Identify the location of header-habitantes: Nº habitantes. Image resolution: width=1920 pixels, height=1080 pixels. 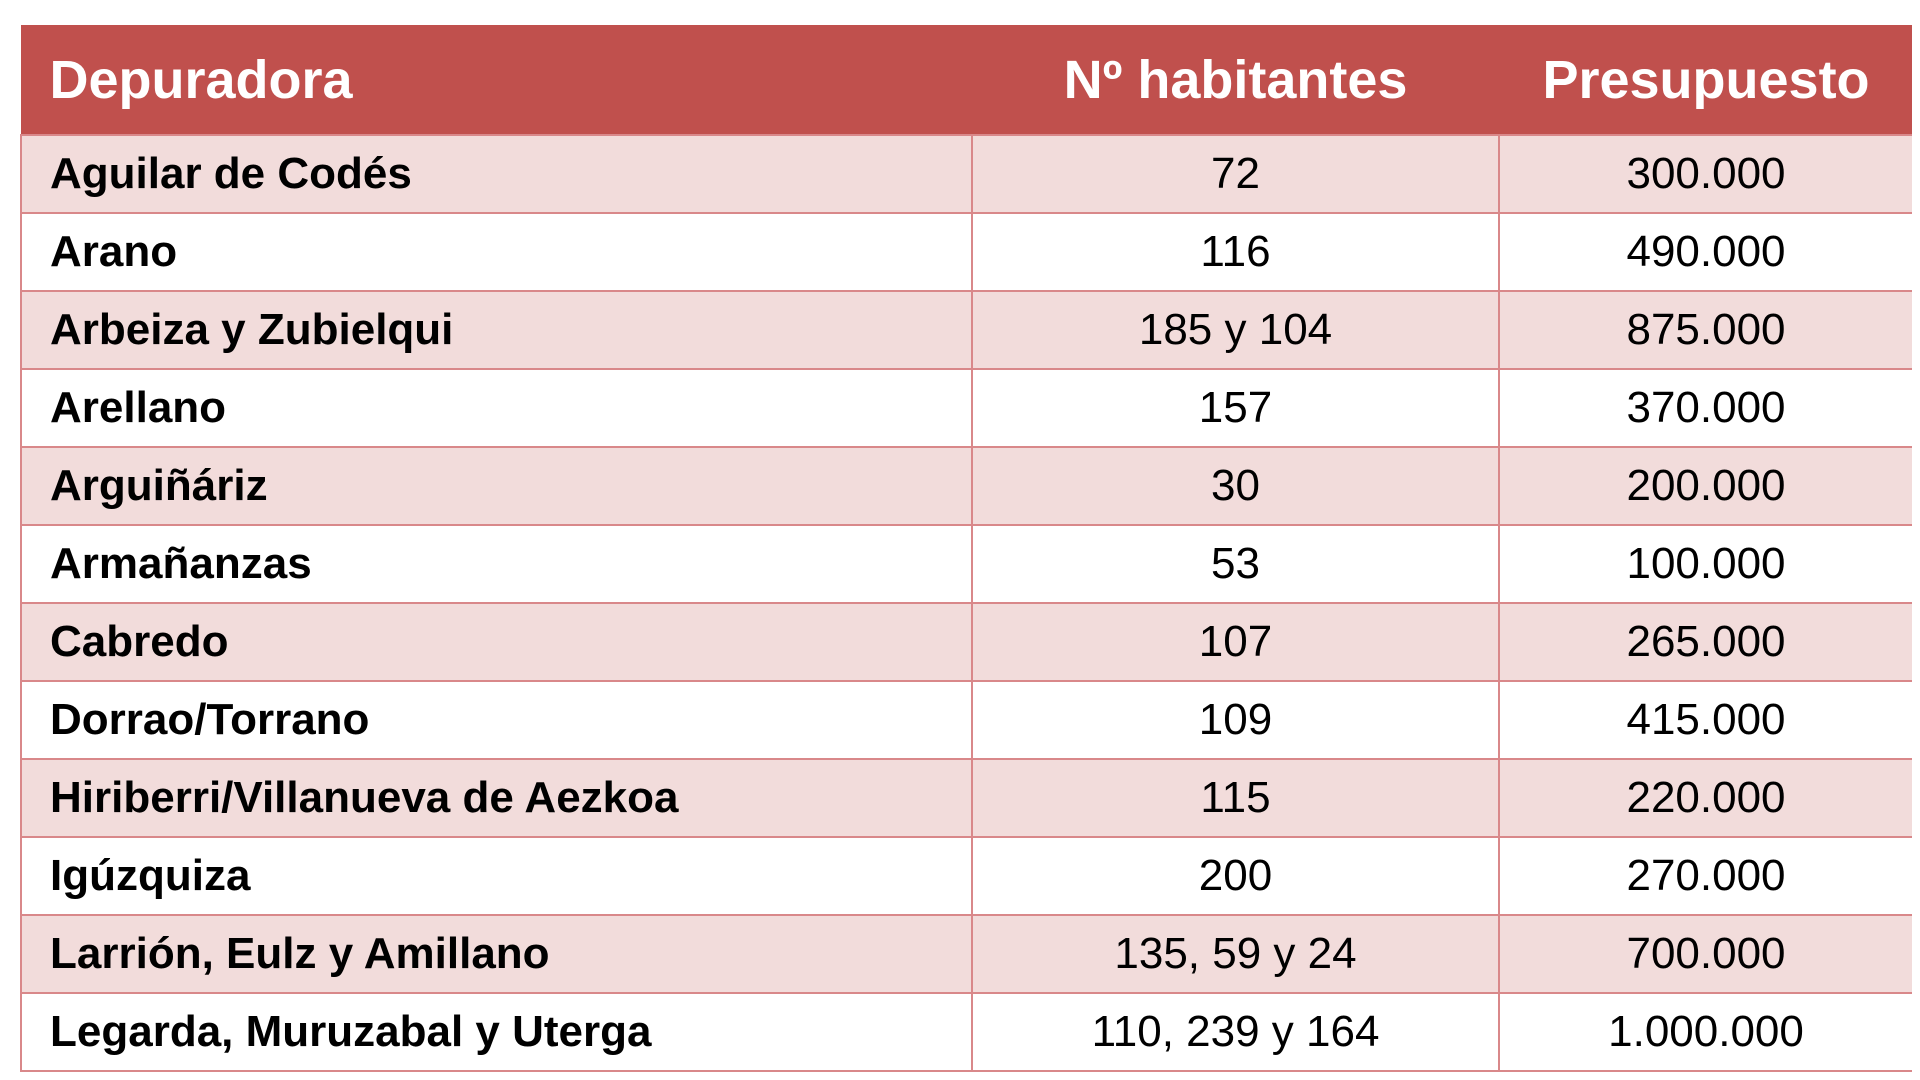
(1235, 80).